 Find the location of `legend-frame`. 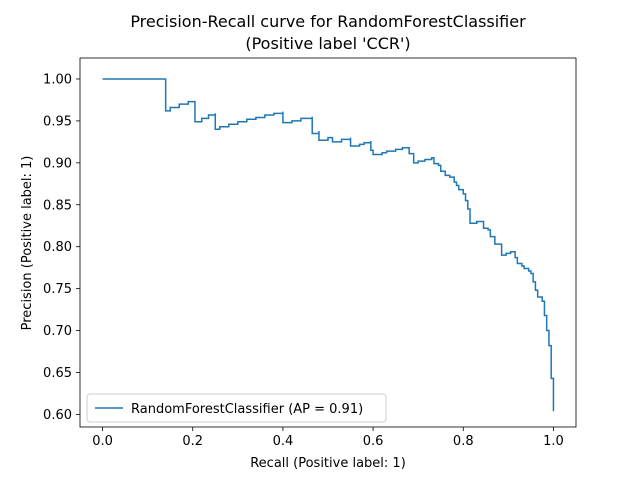

legend-frame is located at coordinates (236, 408).